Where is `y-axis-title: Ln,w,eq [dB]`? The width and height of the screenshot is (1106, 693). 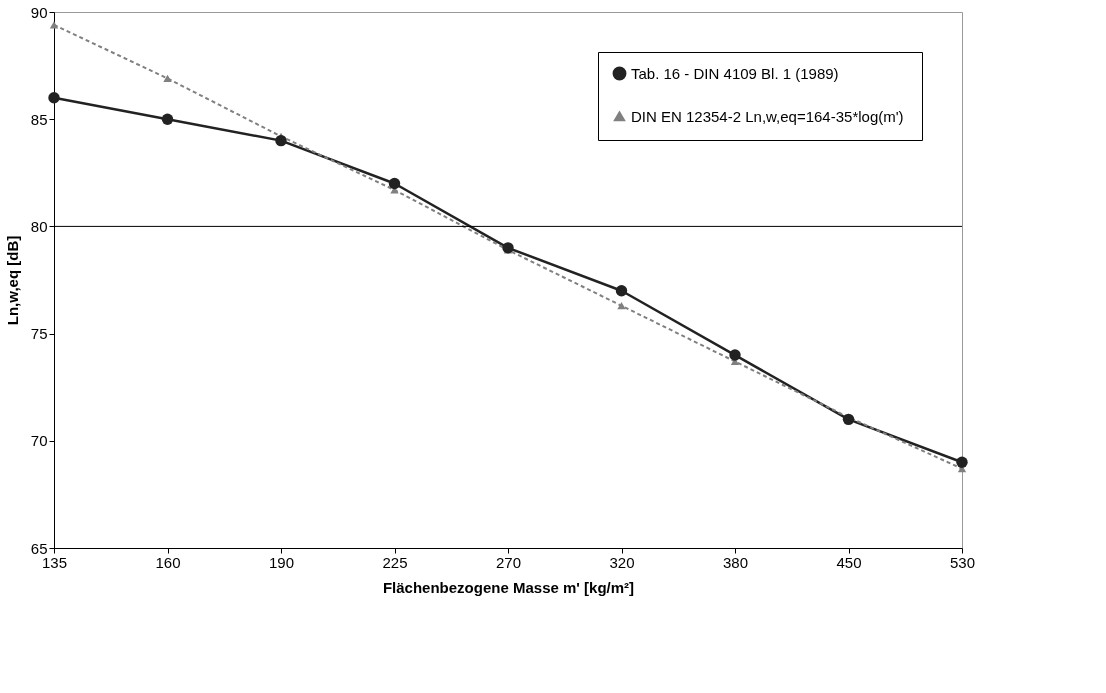
y-axis-title: Ln,w,eq [dB] is located at coordinates (12, 280).